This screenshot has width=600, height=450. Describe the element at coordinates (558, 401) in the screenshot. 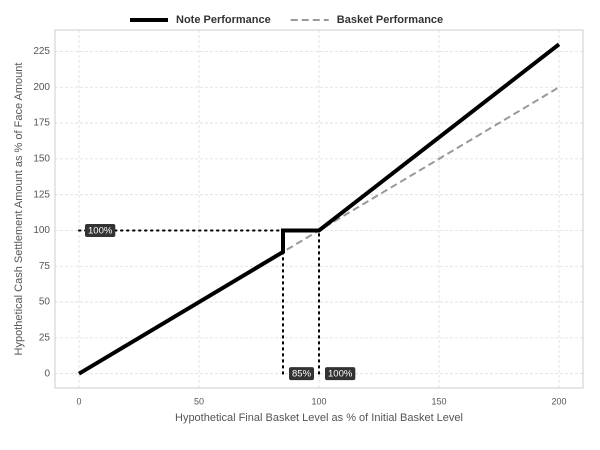

I see `x-tick-label: 200` at that location.